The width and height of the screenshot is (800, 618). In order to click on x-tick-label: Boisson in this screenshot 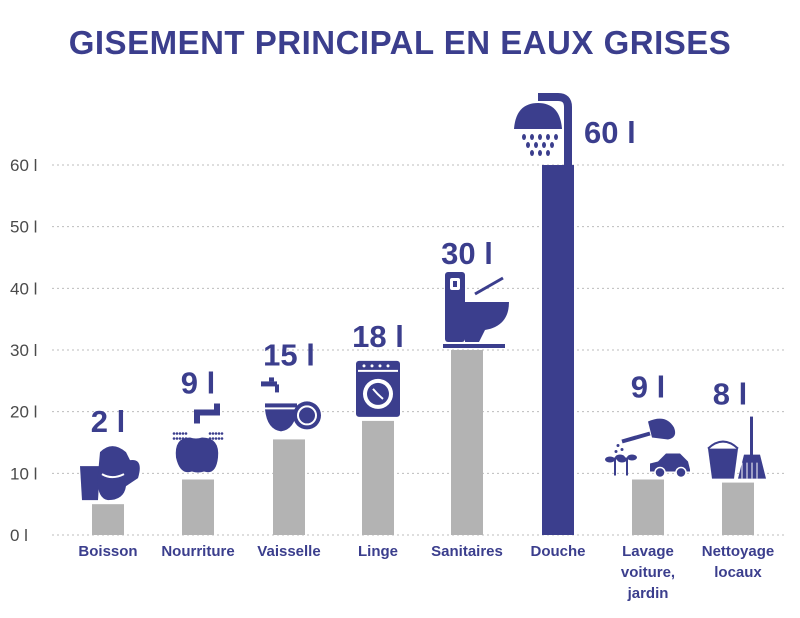, I will do `click(107, 551)`.